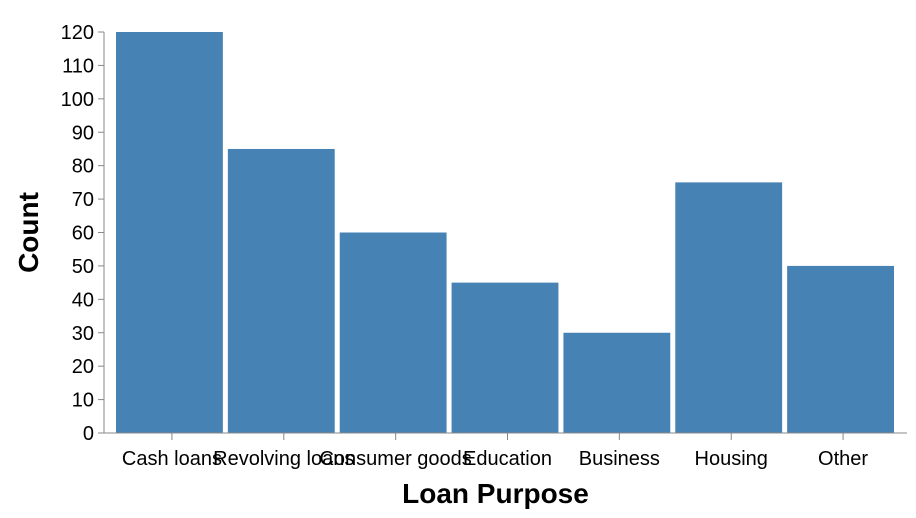 This screenshot has height=518, width=916. I want to click on x-tick-label: Consumer goods, so click(395, 459).